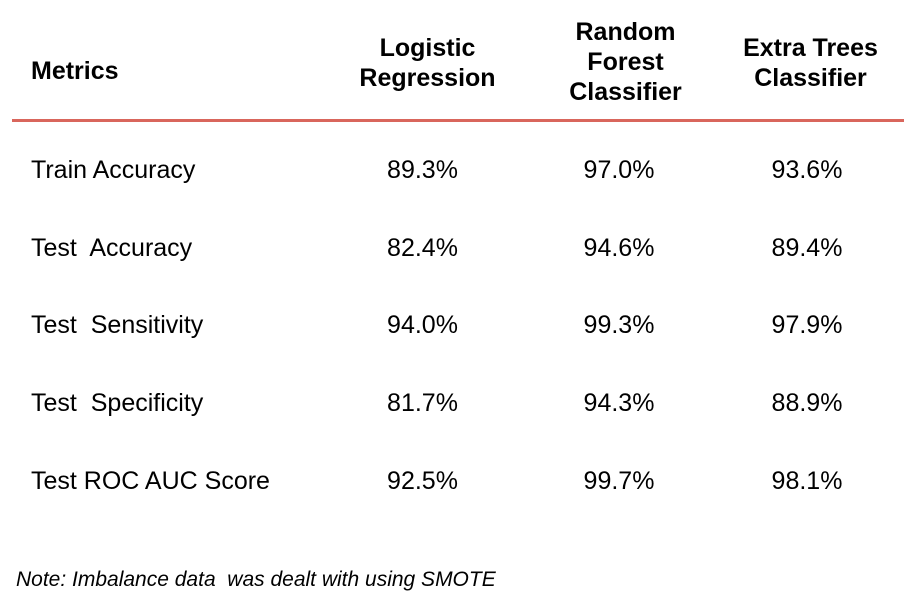  I want to click on cell-random-forest: 99.3%, so click(619, 325).